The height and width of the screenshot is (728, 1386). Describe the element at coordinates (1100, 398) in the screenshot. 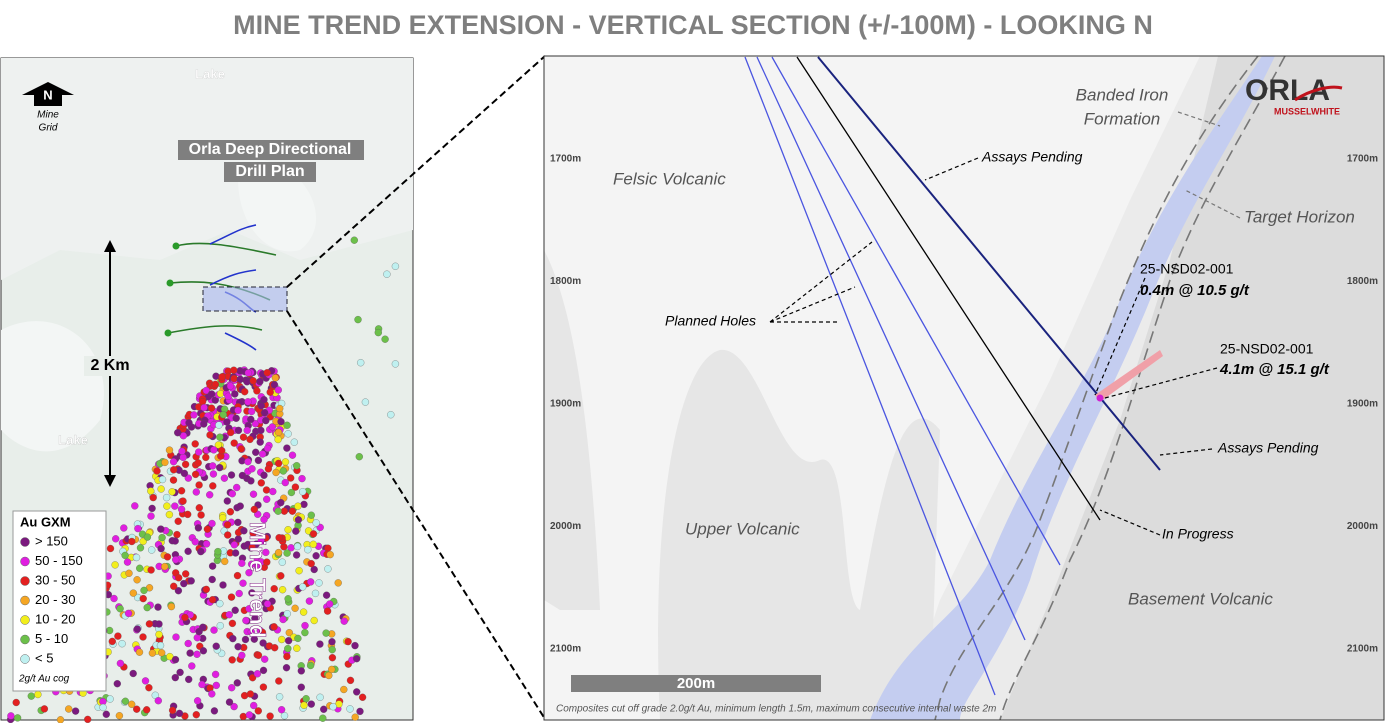

I see `intercept-point` at that location.